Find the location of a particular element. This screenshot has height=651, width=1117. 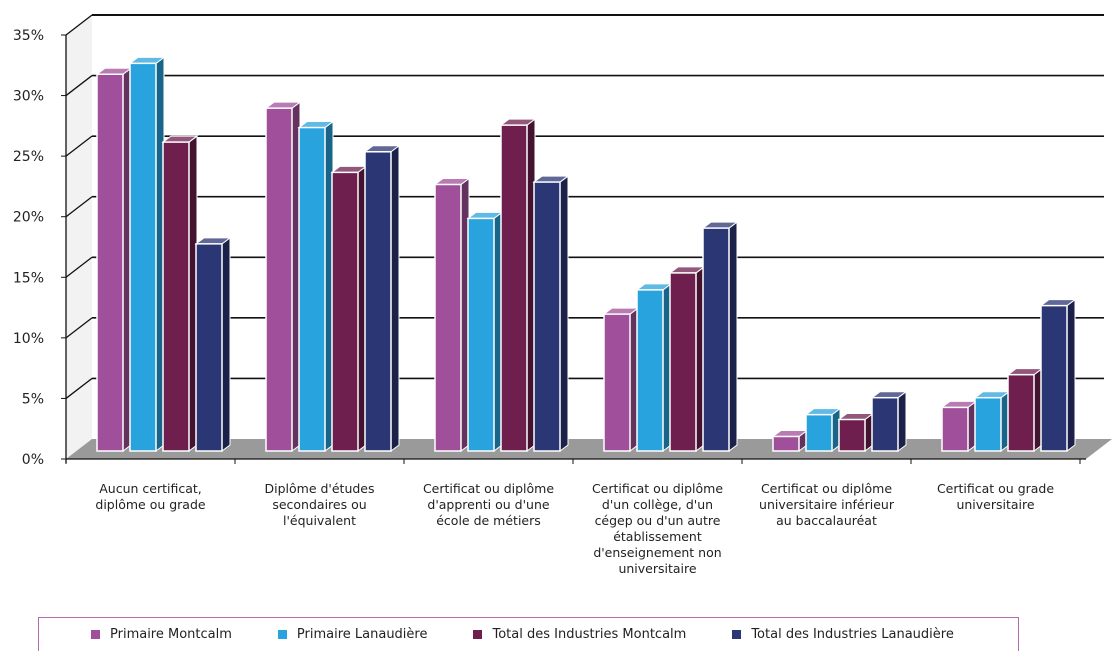

legend-item: Primaire Lanaudière is located at coordinates (352, 634).